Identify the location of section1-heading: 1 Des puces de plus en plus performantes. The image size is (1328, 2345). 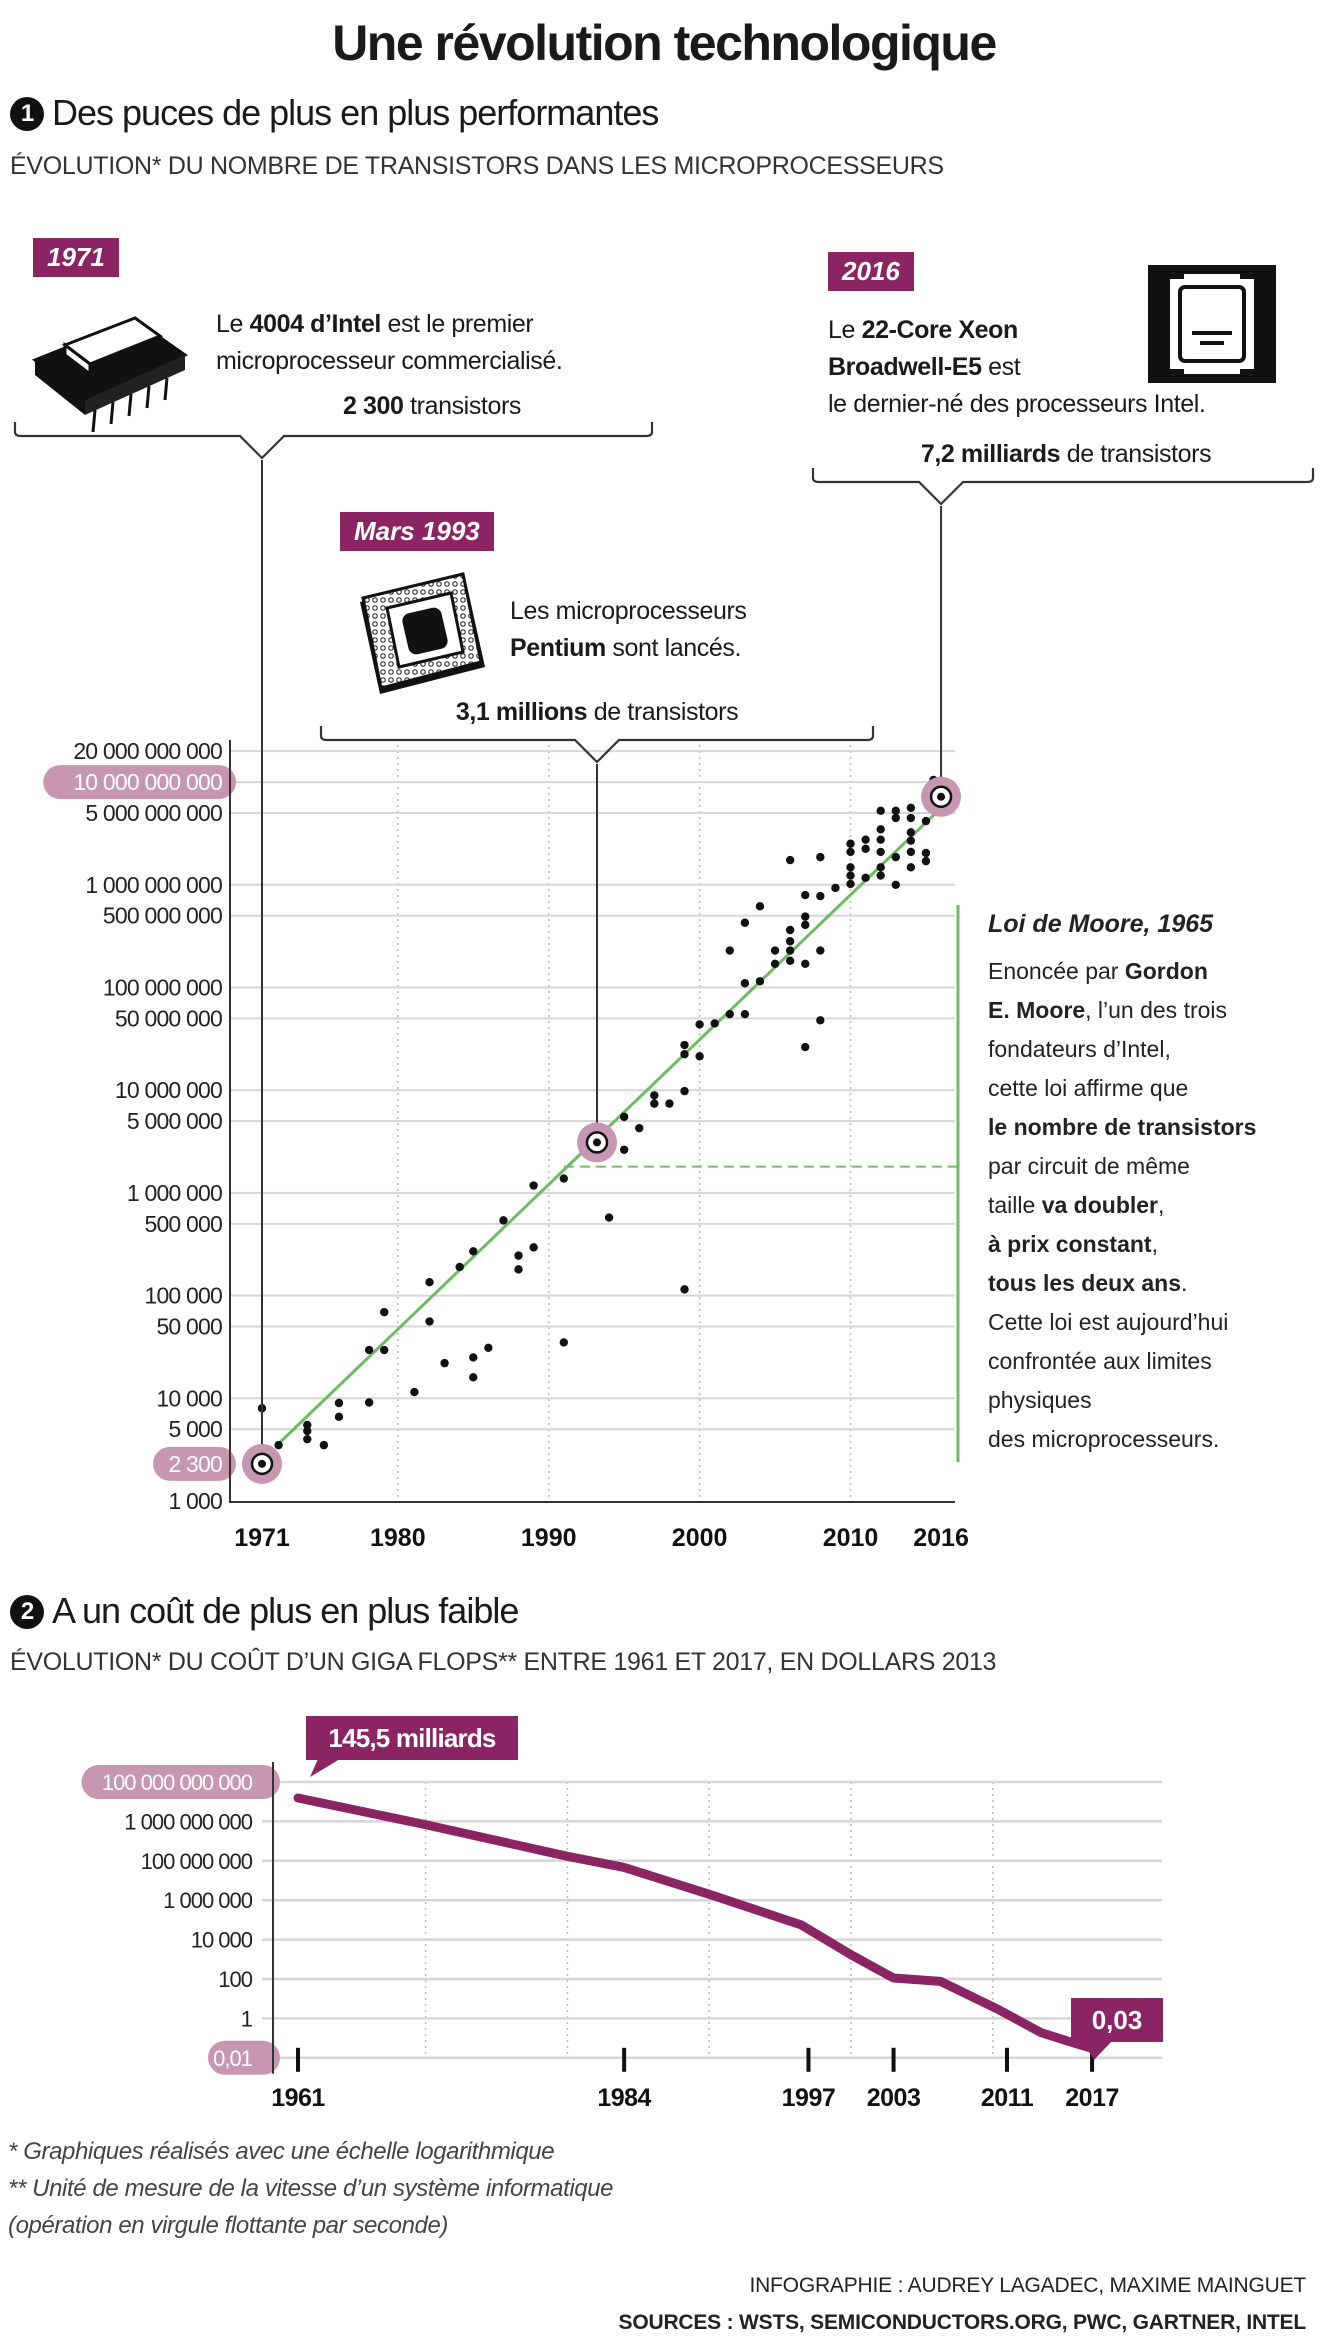
(334, 113).